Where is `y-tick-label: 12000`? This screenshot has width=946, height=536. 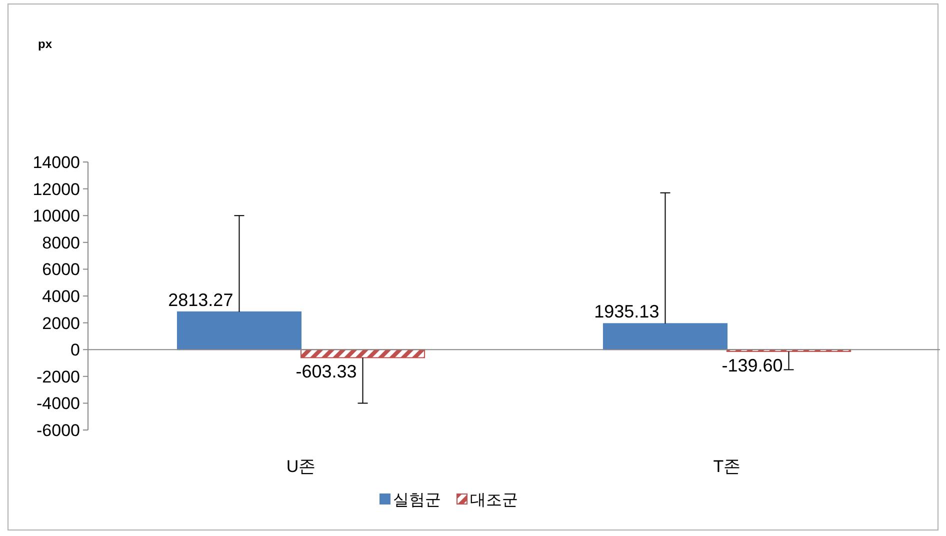 y-tick-label: 12000 is located at coordinates (56, 189).